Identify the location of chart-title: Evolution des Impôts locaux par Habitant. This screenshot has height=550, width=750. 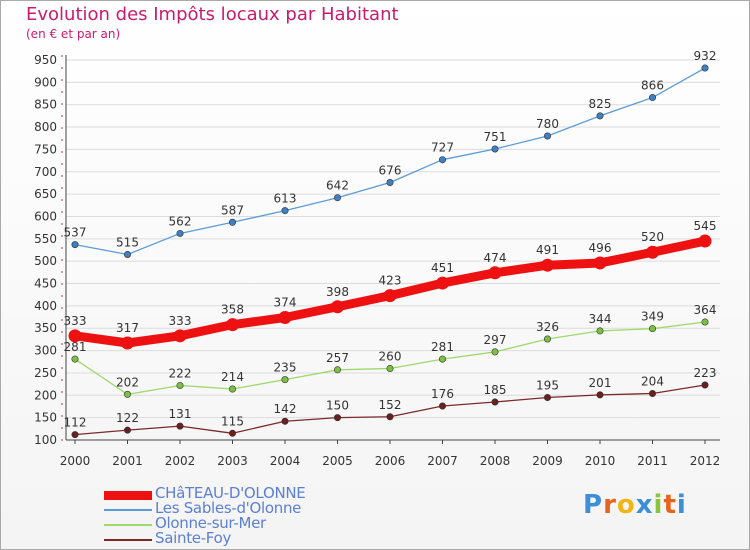
(212, 14).